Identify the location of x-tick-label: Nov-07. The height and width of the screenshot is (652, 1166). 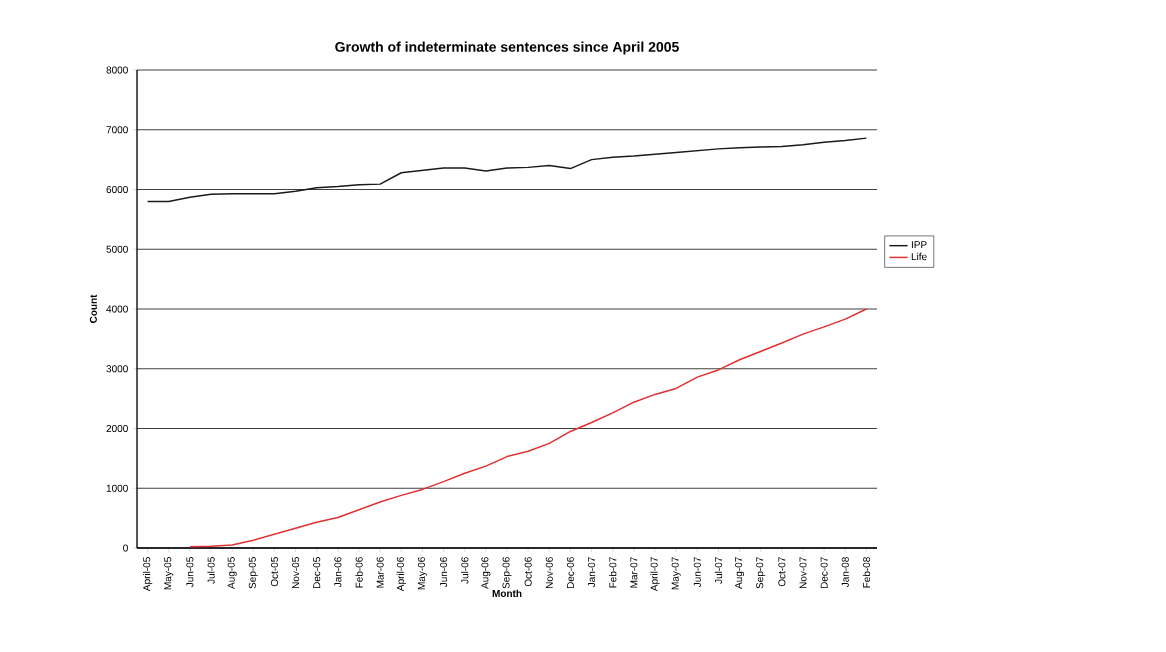
(803, 573).